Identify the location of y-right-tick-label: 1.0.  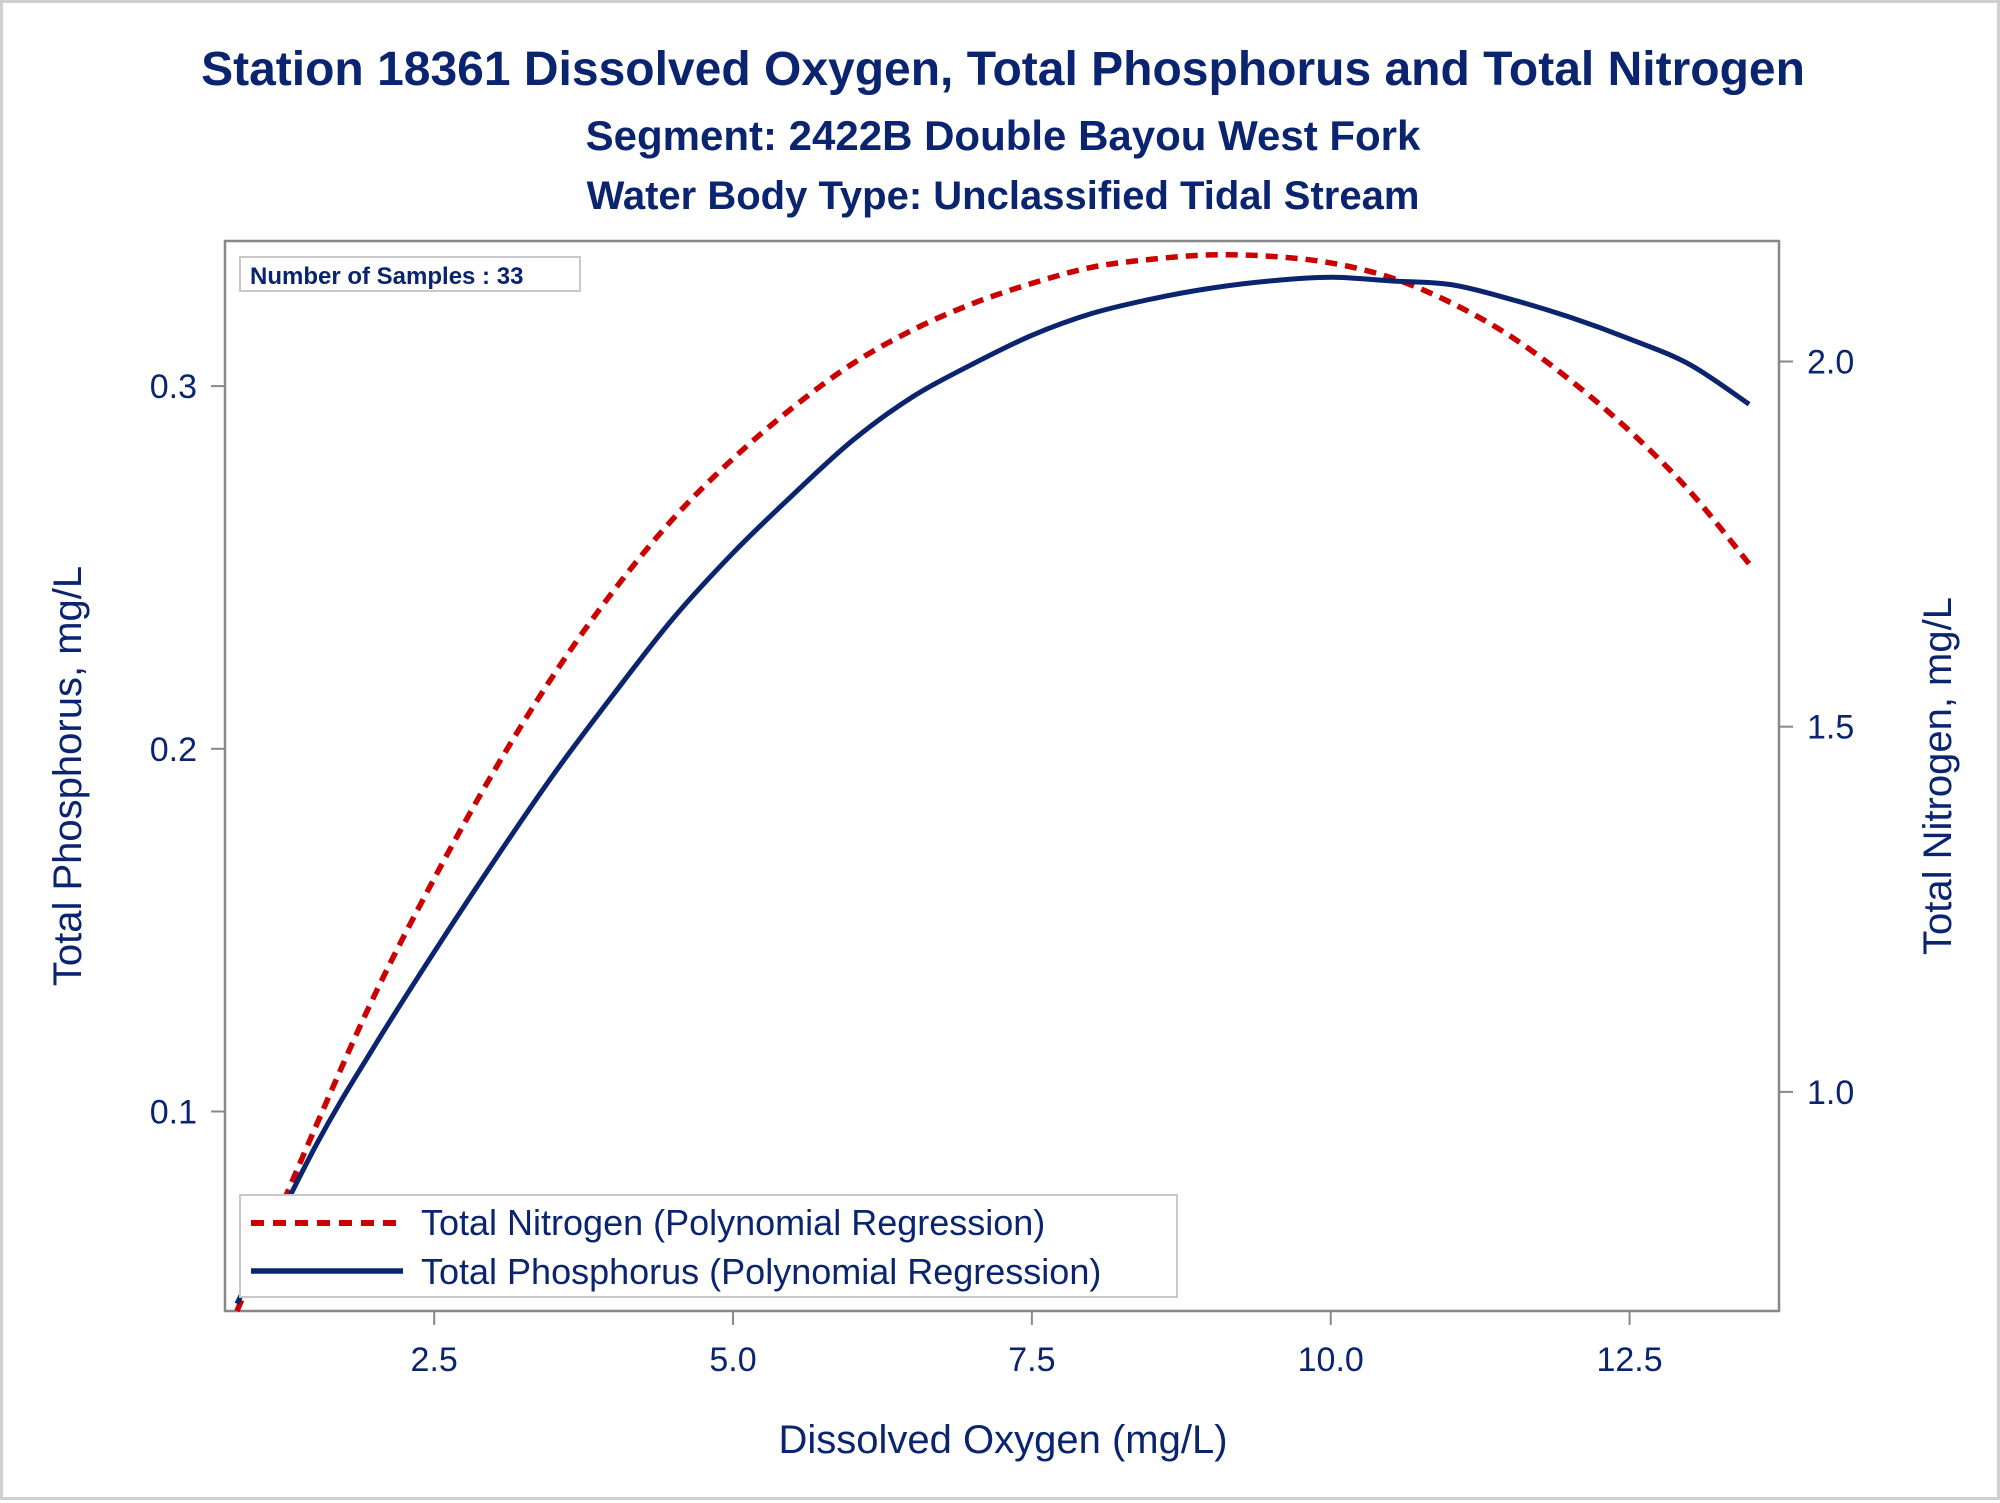
(1830, 1093).